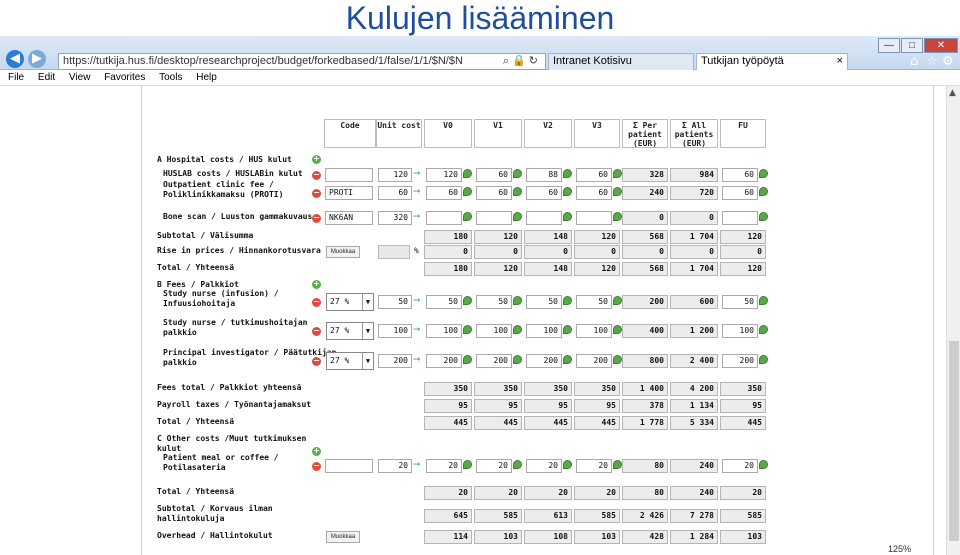 The image size is (960, 555). Describe the element at coordinates (206, 77) in the screenshot. I see `menu-help: Help` at that location.